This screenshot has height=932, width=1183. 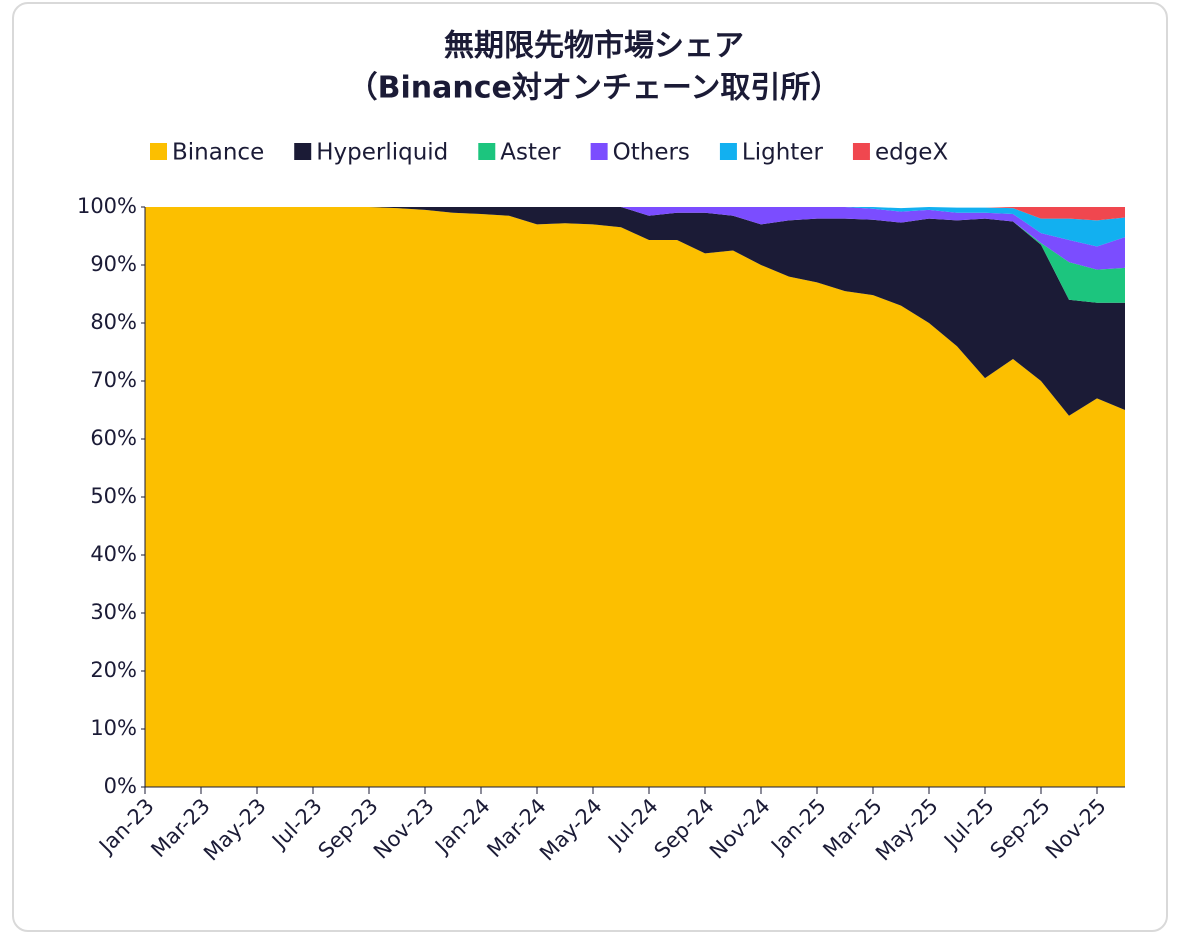 What do you see at coordinates (1020, 828) in the screenshot?
I see `x-tick-label: Sep-25` at bounding box center [1020, 828].